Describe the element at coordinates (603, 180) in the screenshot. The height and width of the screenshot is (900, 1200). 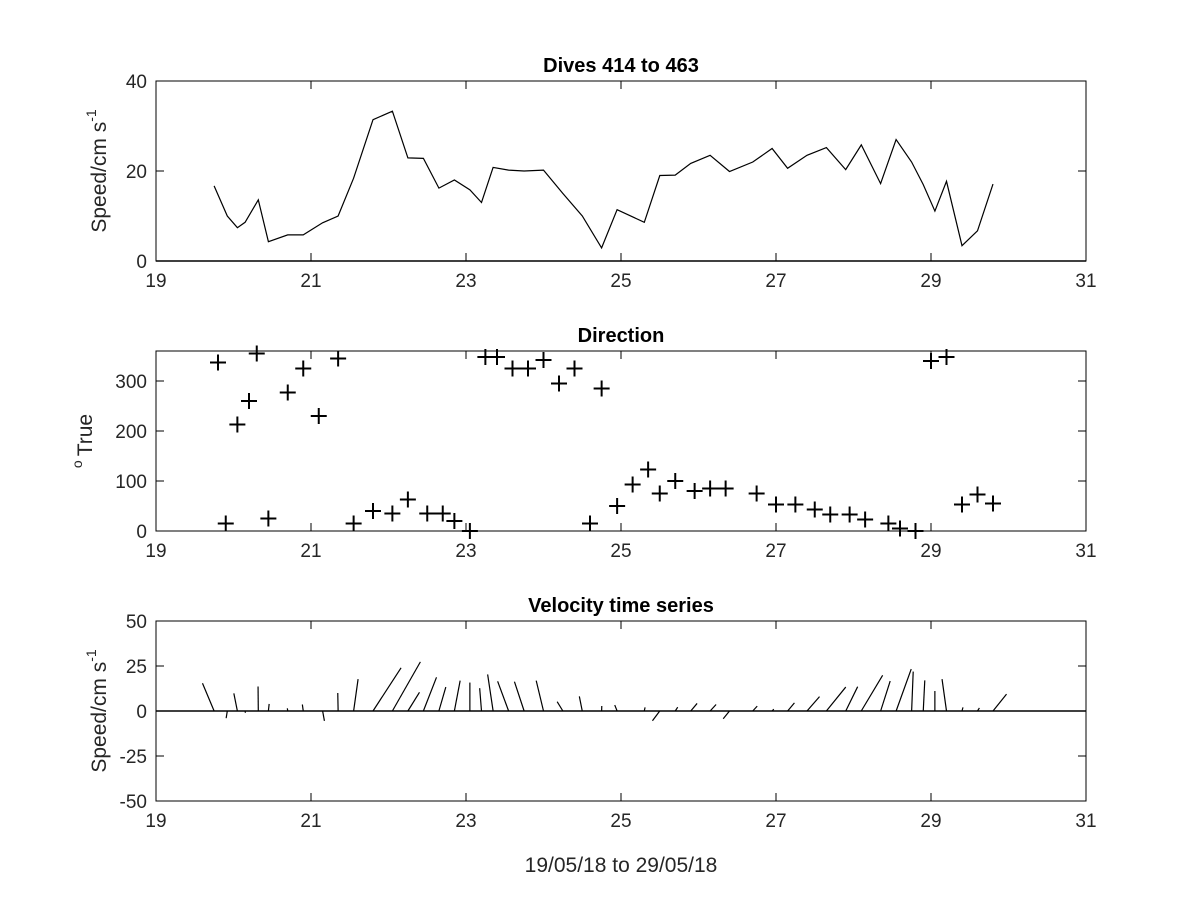
I see `speed-series-line` at that location.